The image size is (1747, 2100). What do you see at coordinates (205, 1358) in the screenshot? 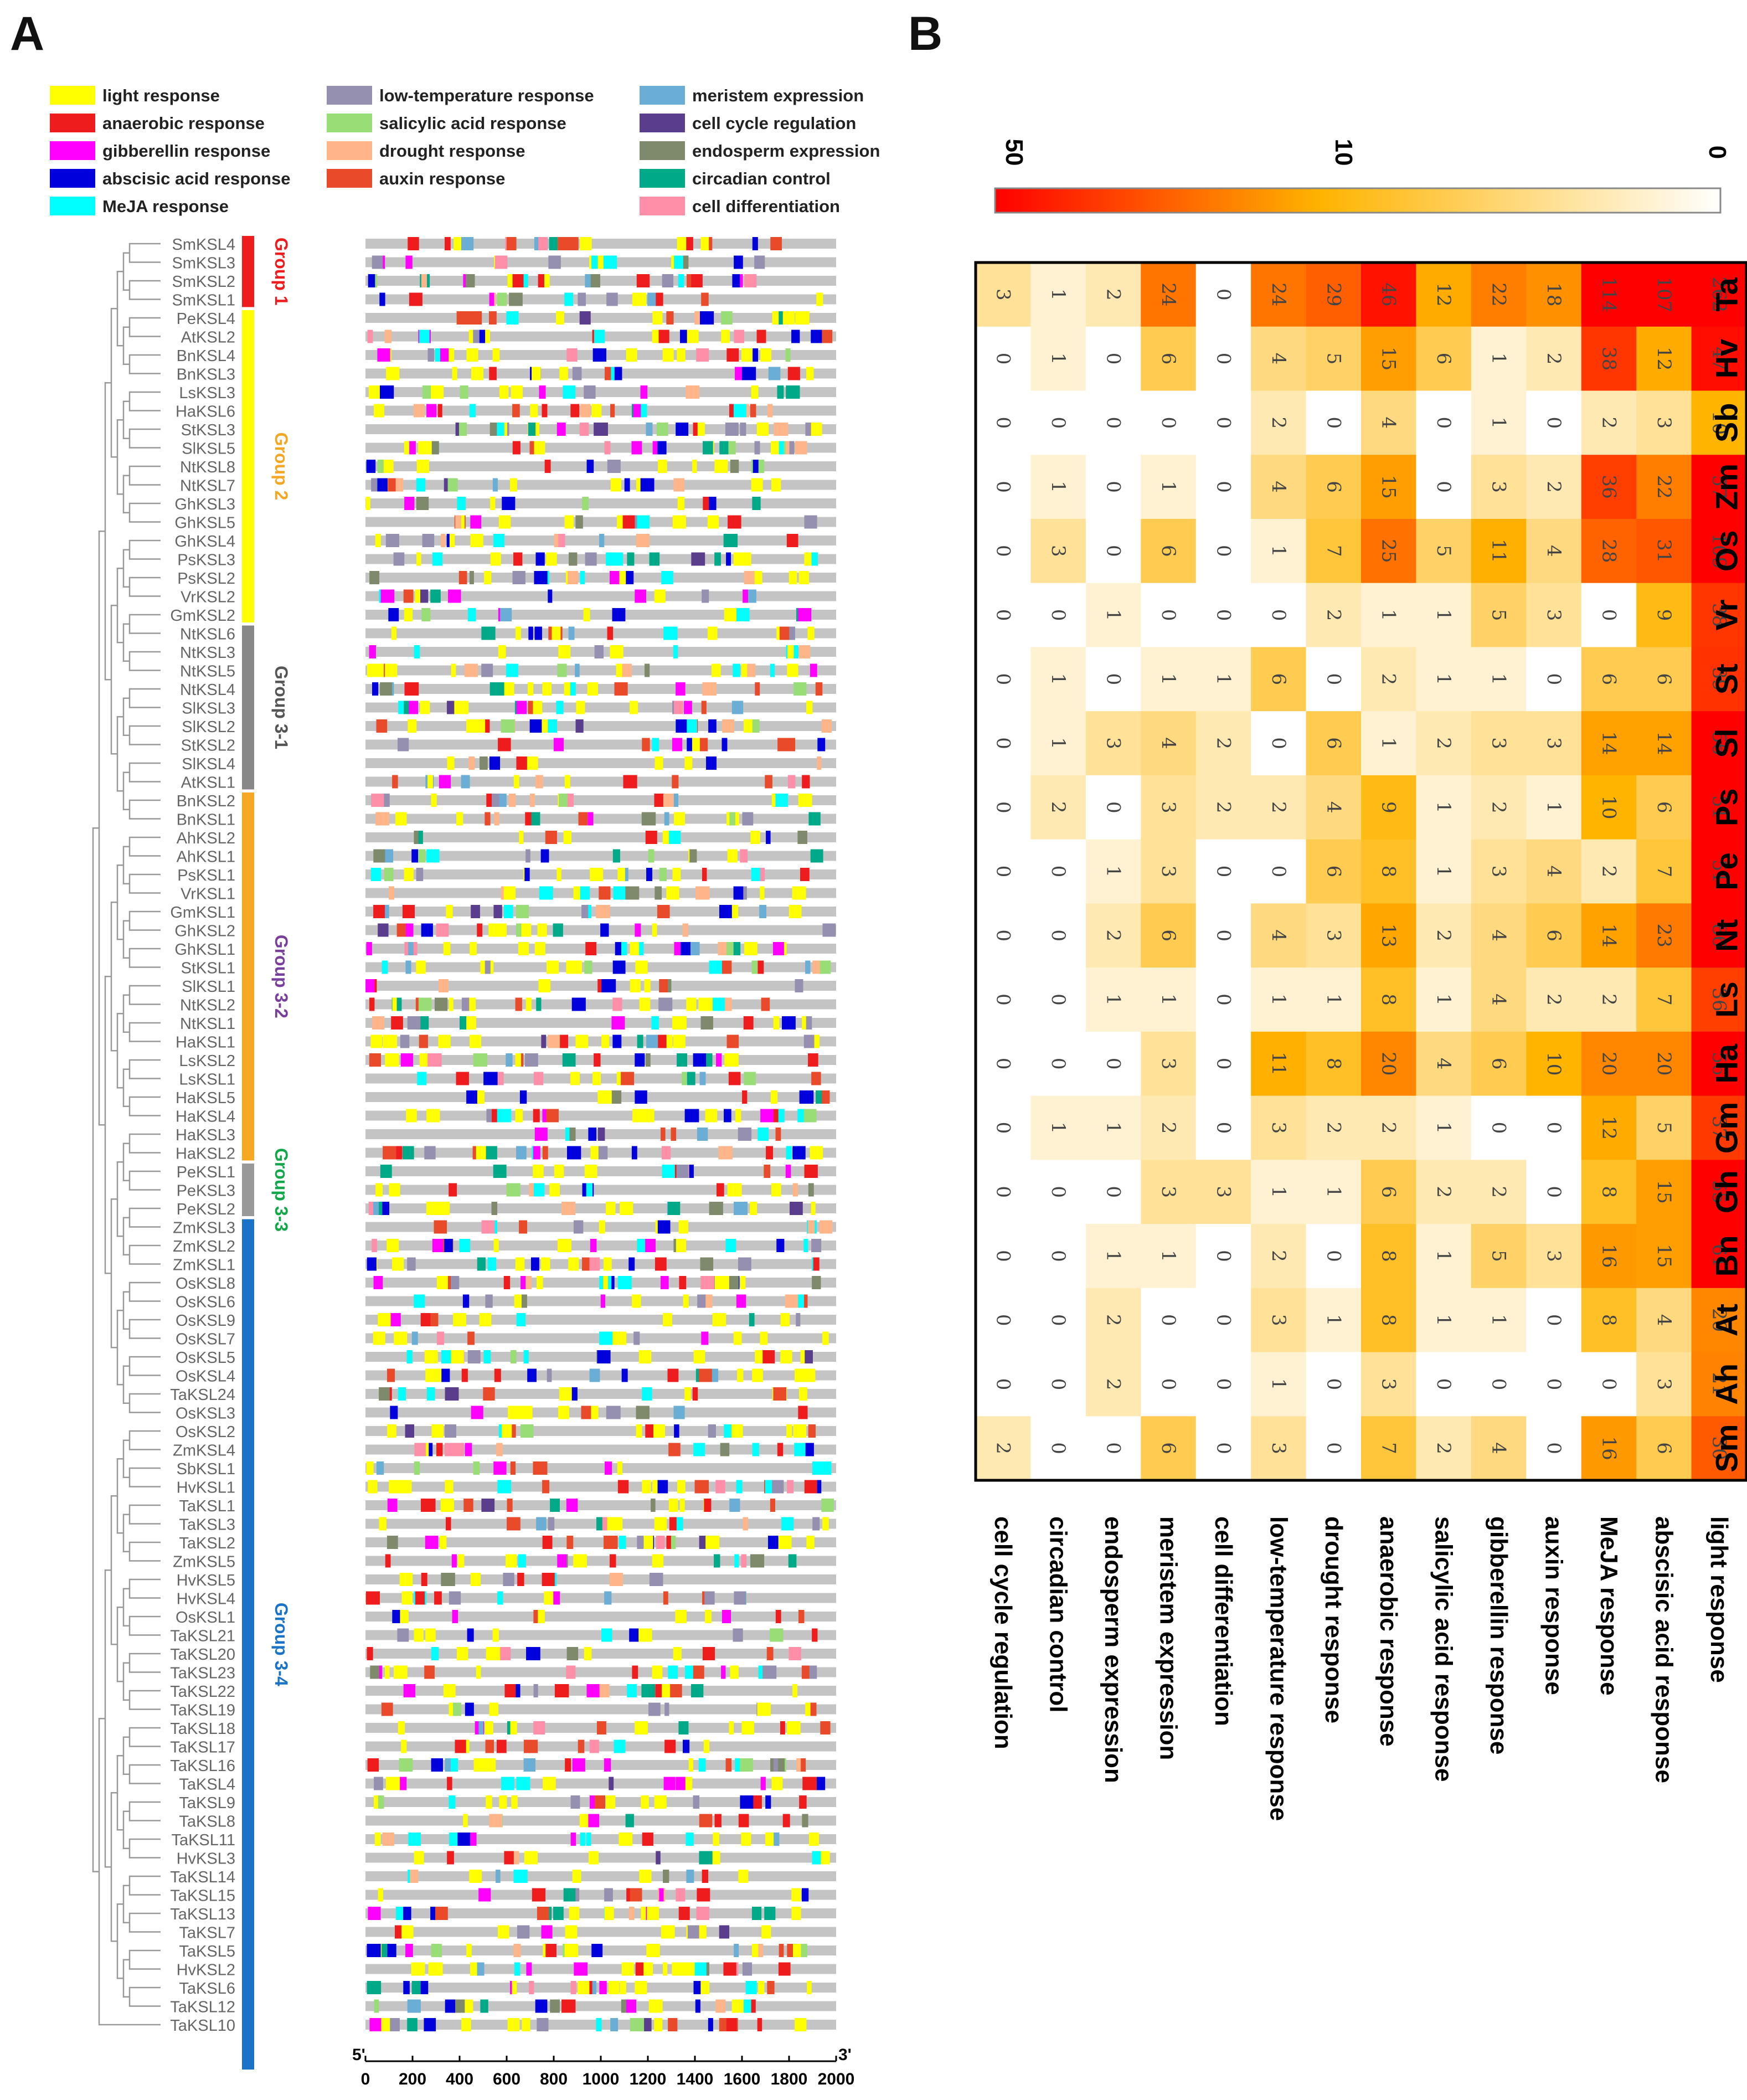
I see `gene-label: OsKSL5` at bounding box center [205, 1358].